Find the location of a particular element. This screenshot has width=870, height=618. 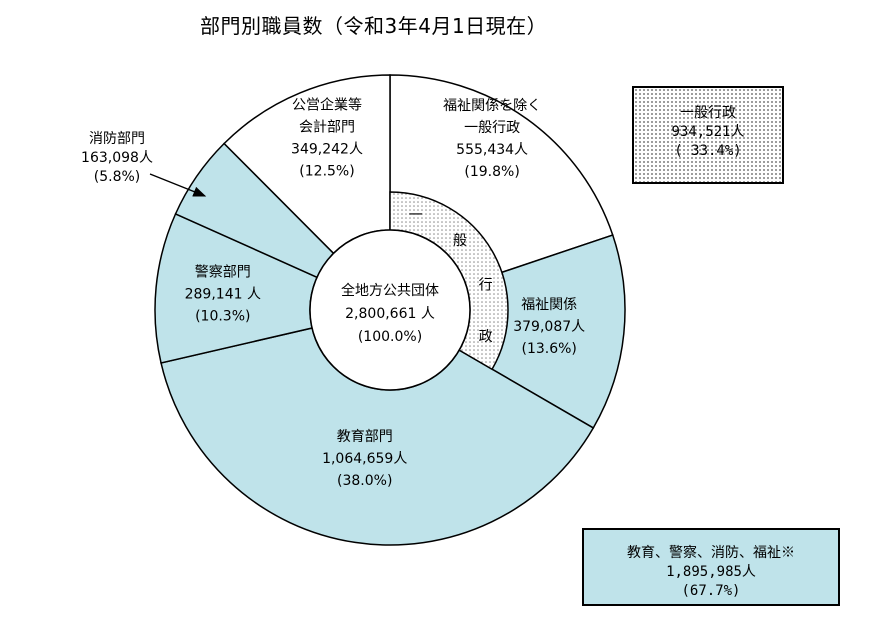

slice-label-public-enterprise: 会計部門 is located at coordinates (327, 128).